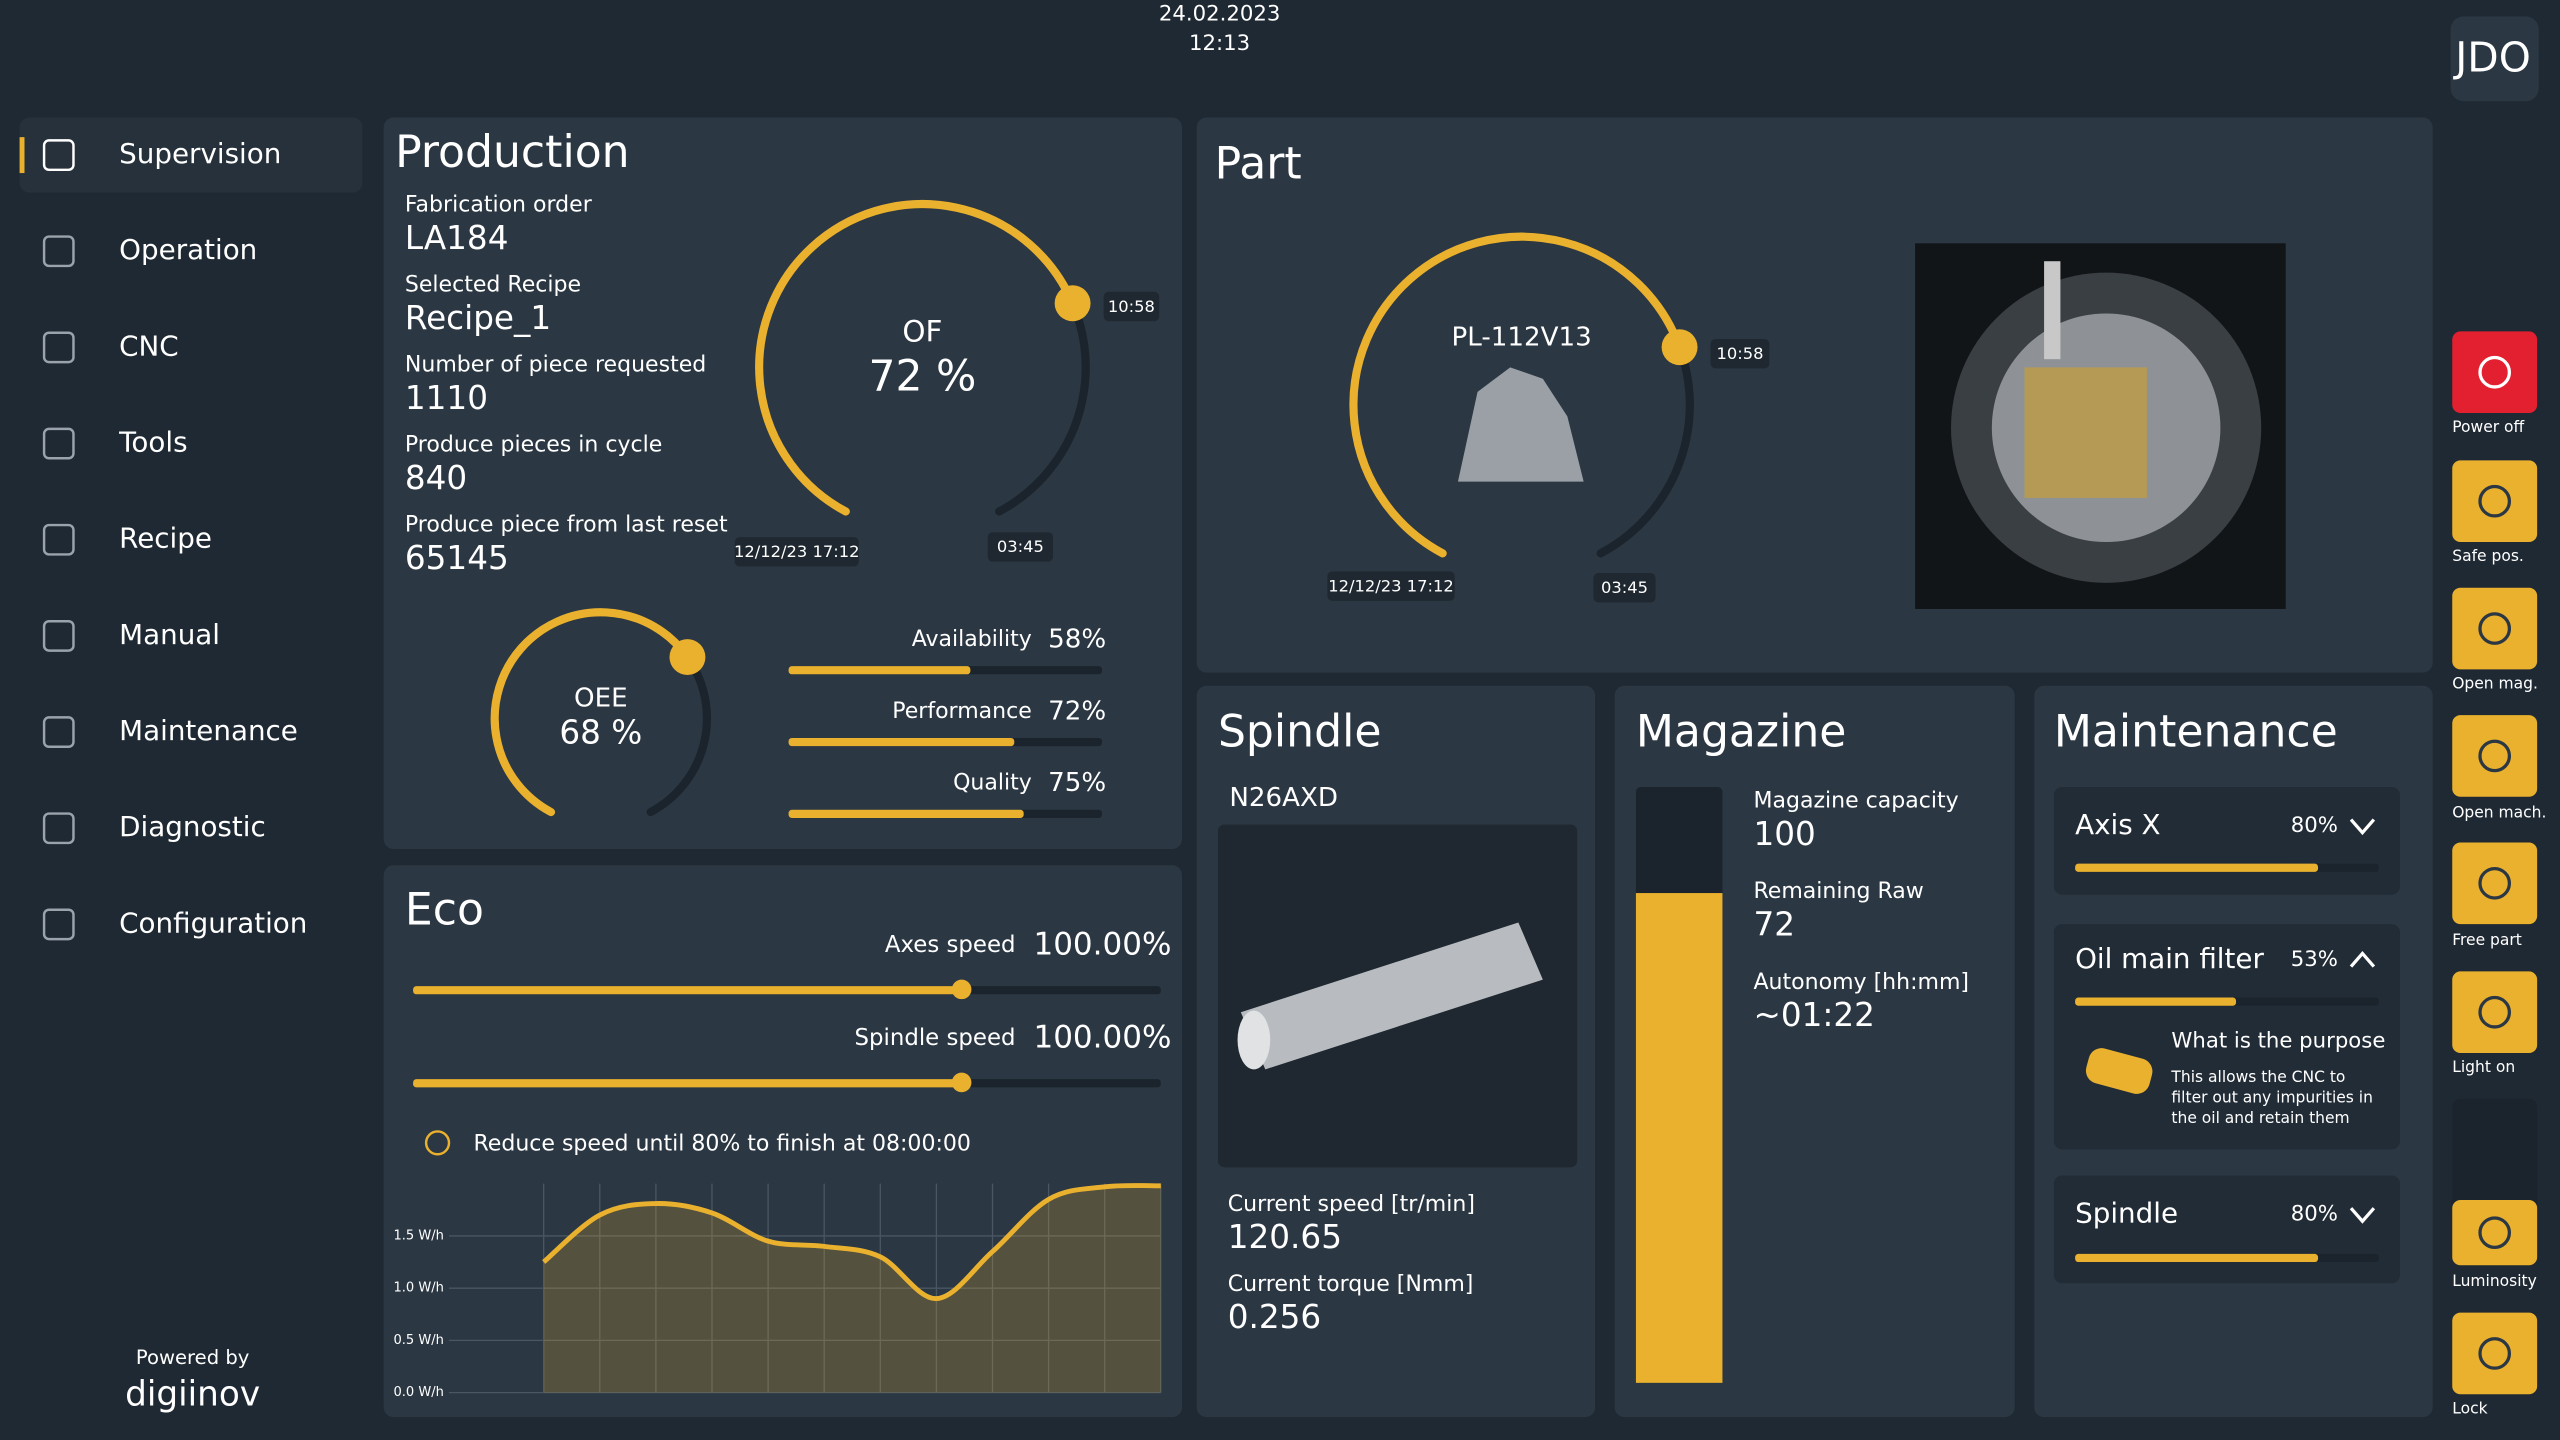 The height and width of the screenshot is (1440, 2560). What do you see at coordinates (512, 152) in the screenshot?
I see `panel-title: Production` at bounding box center [512, 152].